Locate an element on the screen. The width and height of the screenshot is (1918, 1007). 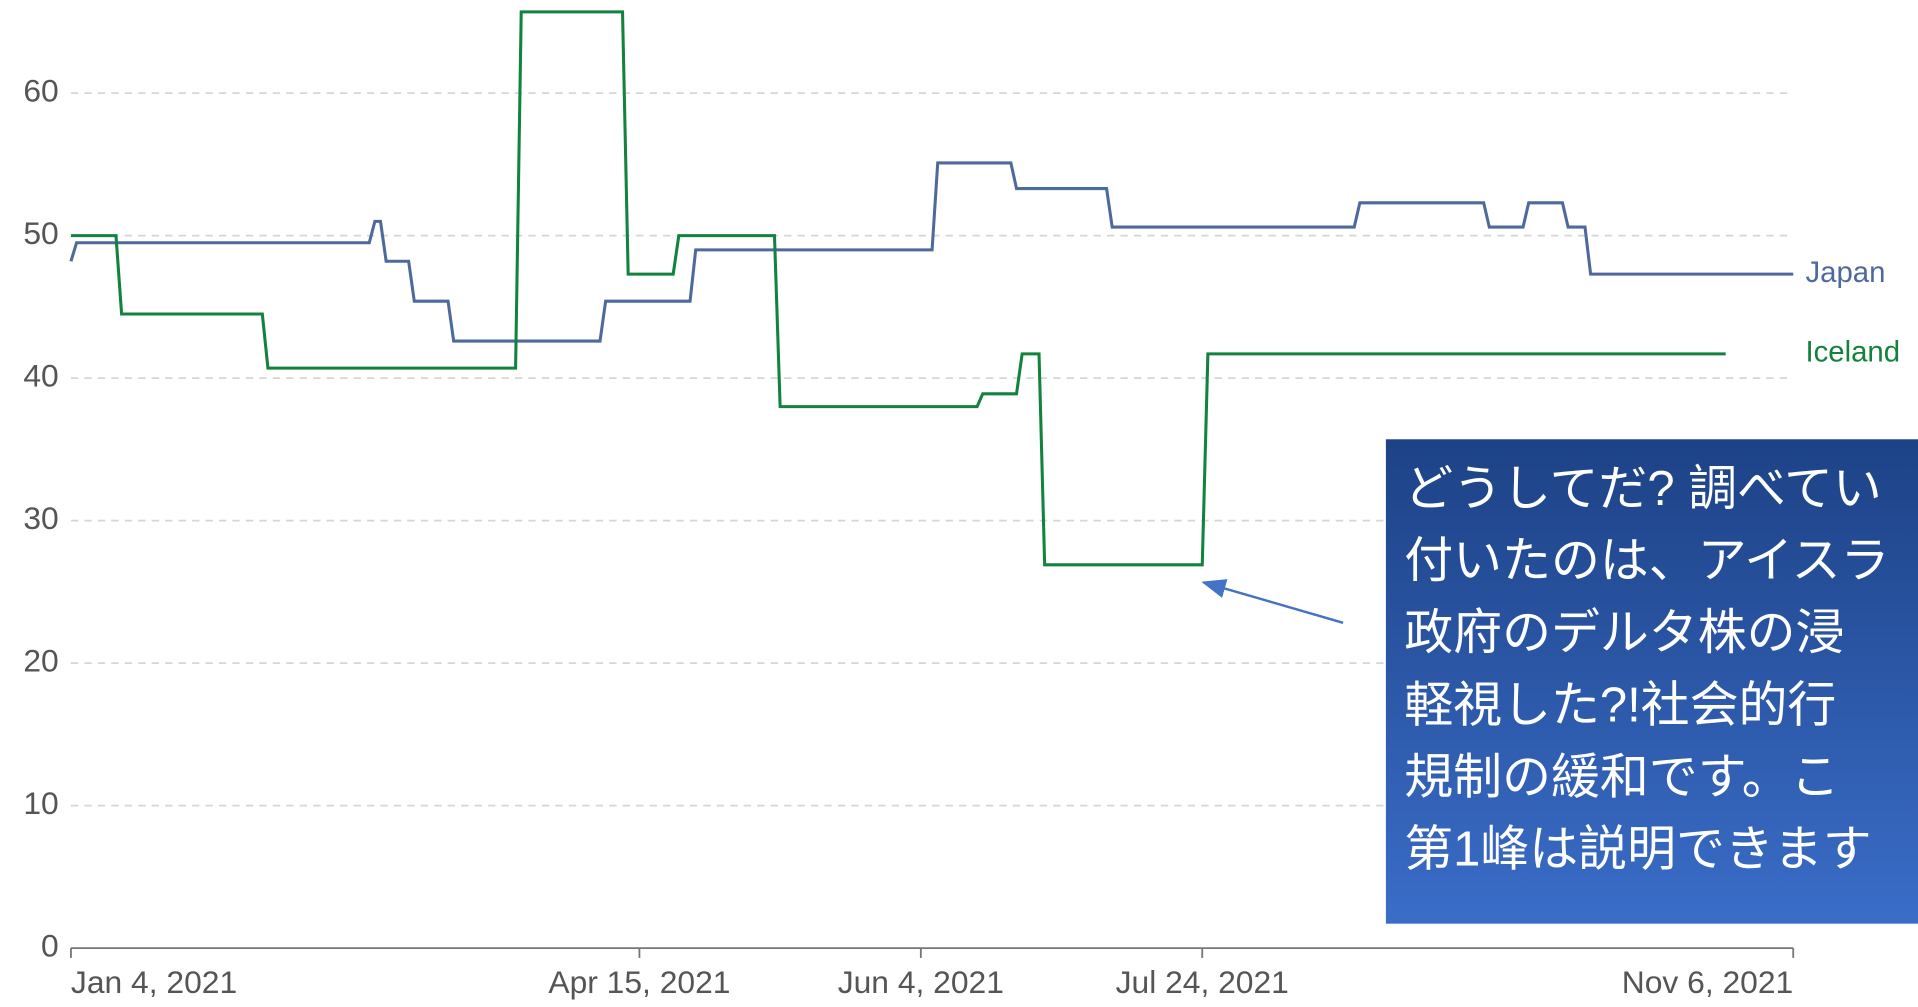
annotation-line: 第1峰は説明できます is located at coordinates (1637, 850).